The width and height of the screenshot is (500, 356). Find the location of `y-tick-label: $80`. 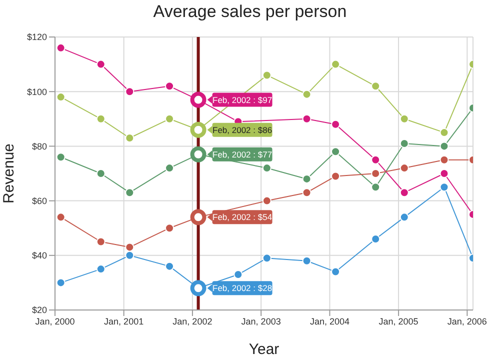

y-tick-label: $80 is located at coordinates (39, 146).